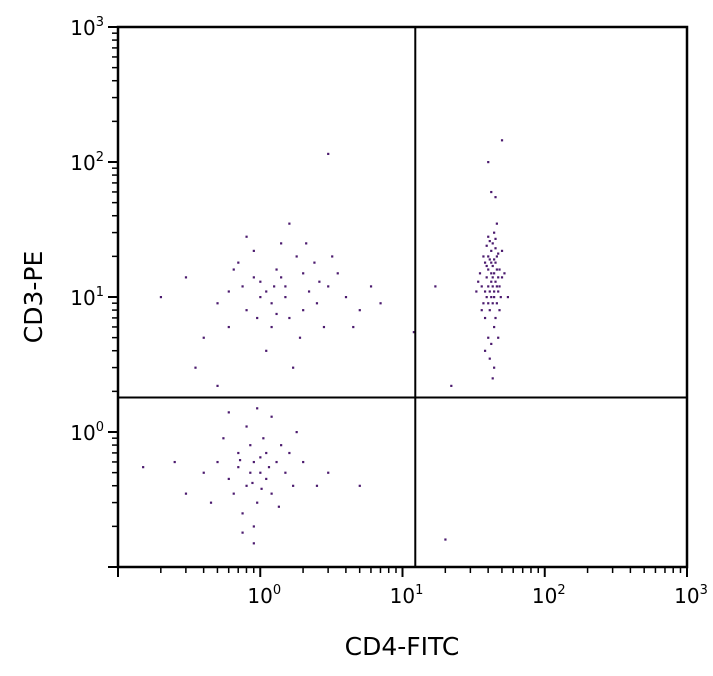  I want to click on x-tick-label: 102, so click(549, 595).